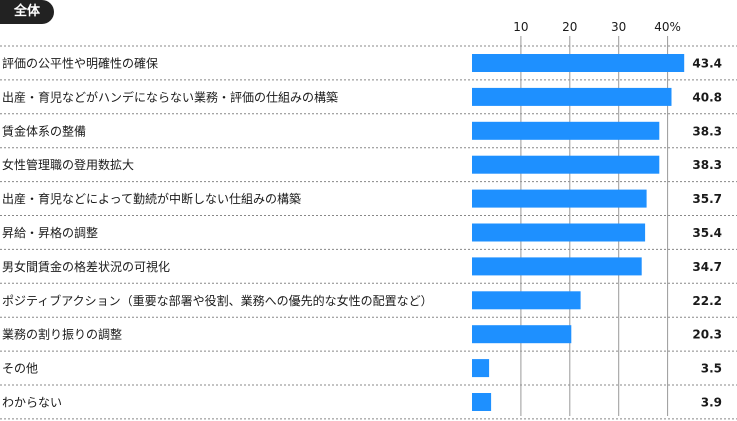 This screenshot has width=737, height=421. What do you see at coordinates (62, 334) in the screenshot?
I see `category-label: 業務の割り振りの調整` at bounding box center [62, 334].